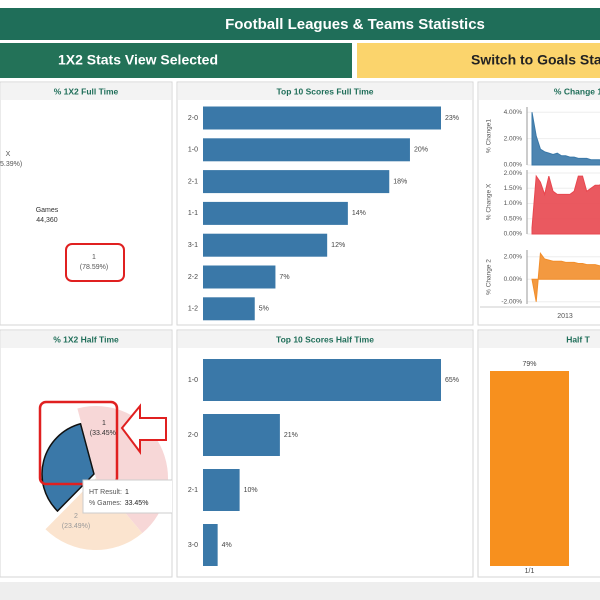 This screenshot has height=600, width=600. Describe the element at coordinates (359, 213) in the screenshot. I see `bar-value-label: 14%` at that location.